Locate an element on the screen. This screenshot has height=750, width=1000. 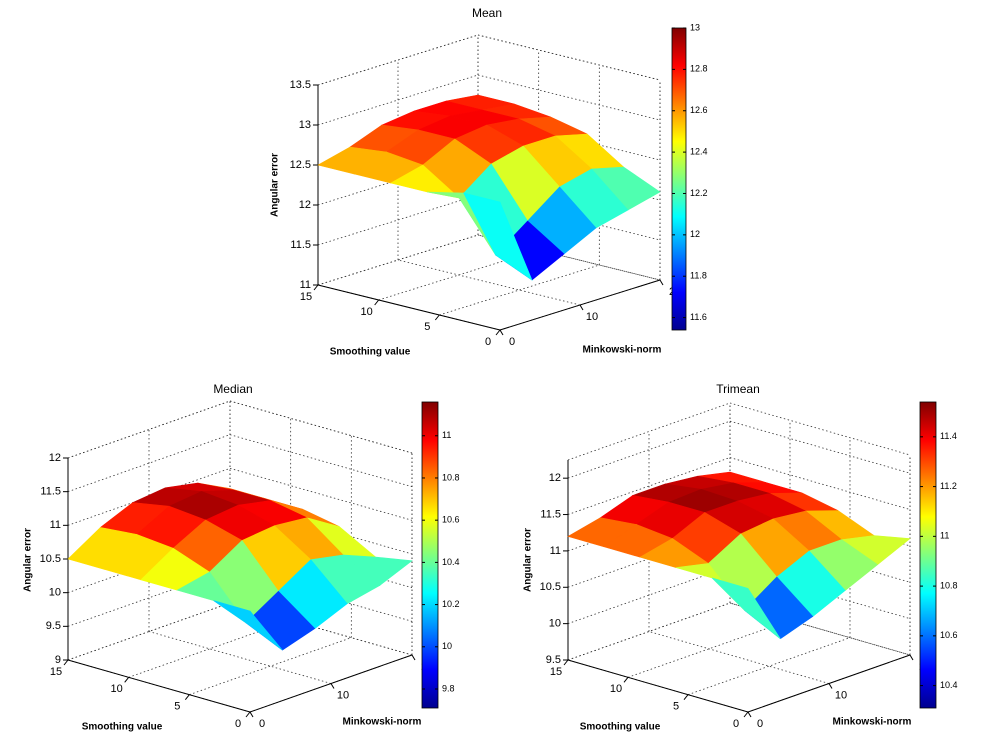
colorbar-tick-label: 11.4 is located at coordinates (948, 436).